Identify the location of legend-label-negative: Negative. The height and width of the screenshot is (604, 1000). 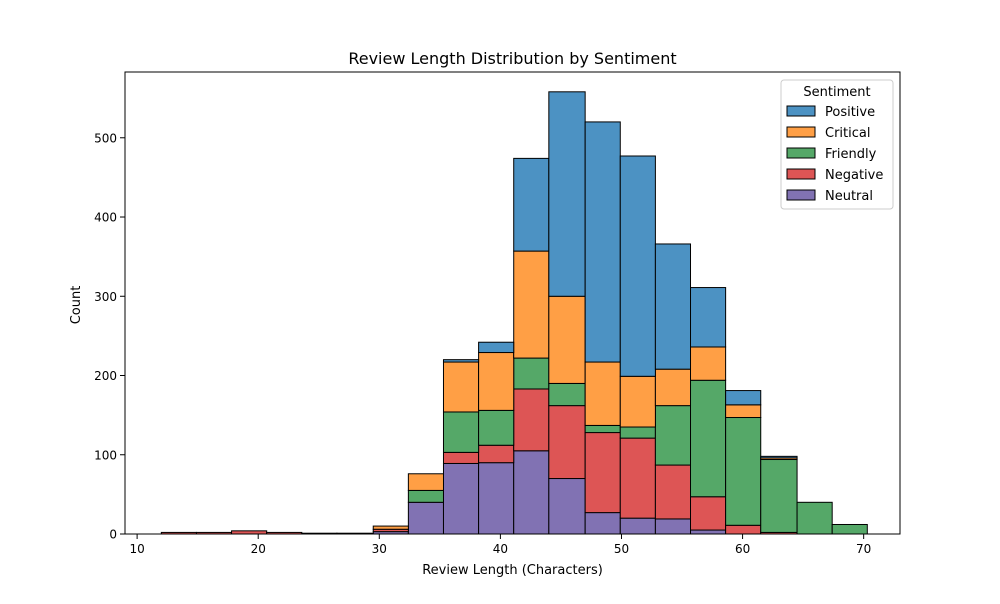
(854, 175).